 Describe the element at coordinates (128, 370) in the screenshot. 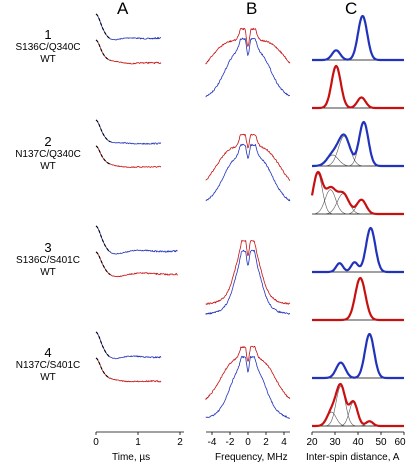

I see `panel-a-row-4-wt-trace` at that location.